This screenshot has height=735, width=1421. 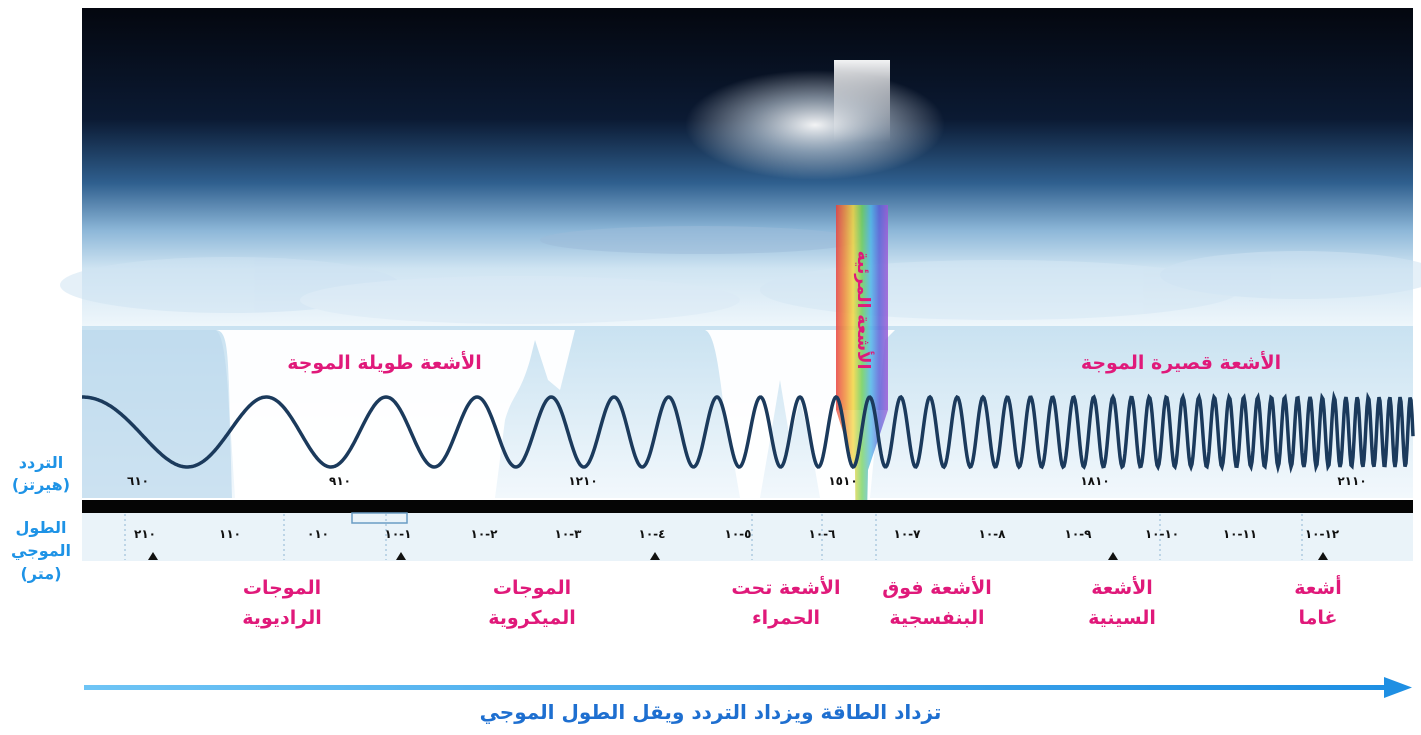 I want to click on atmosphere-band-shadow, so click(x=157, y=414).